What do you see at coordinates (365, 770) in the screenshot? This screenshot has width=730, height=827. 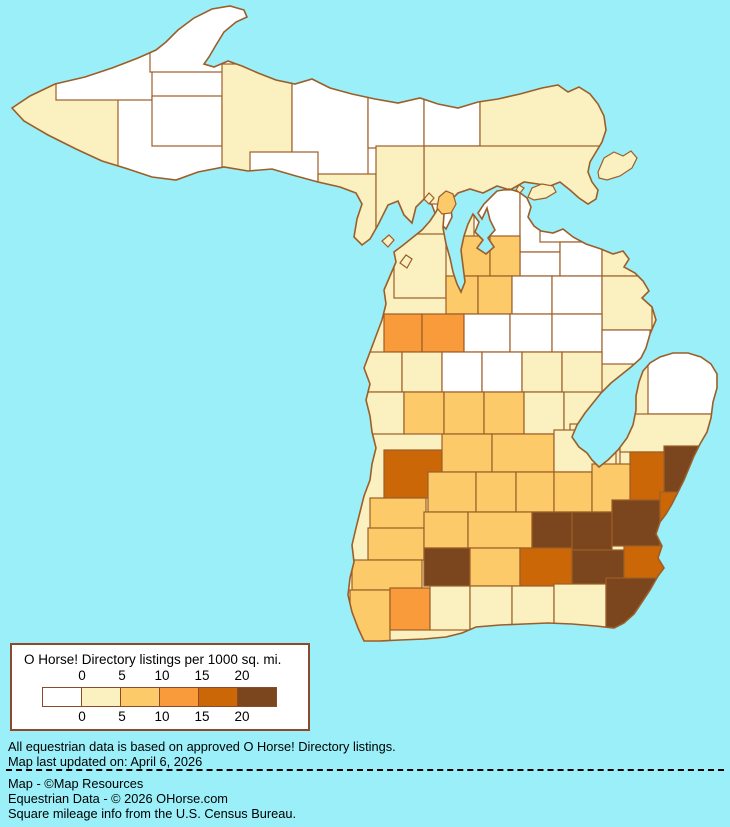 I see `footer-dashed-separator` at bounding box center [365, 770].